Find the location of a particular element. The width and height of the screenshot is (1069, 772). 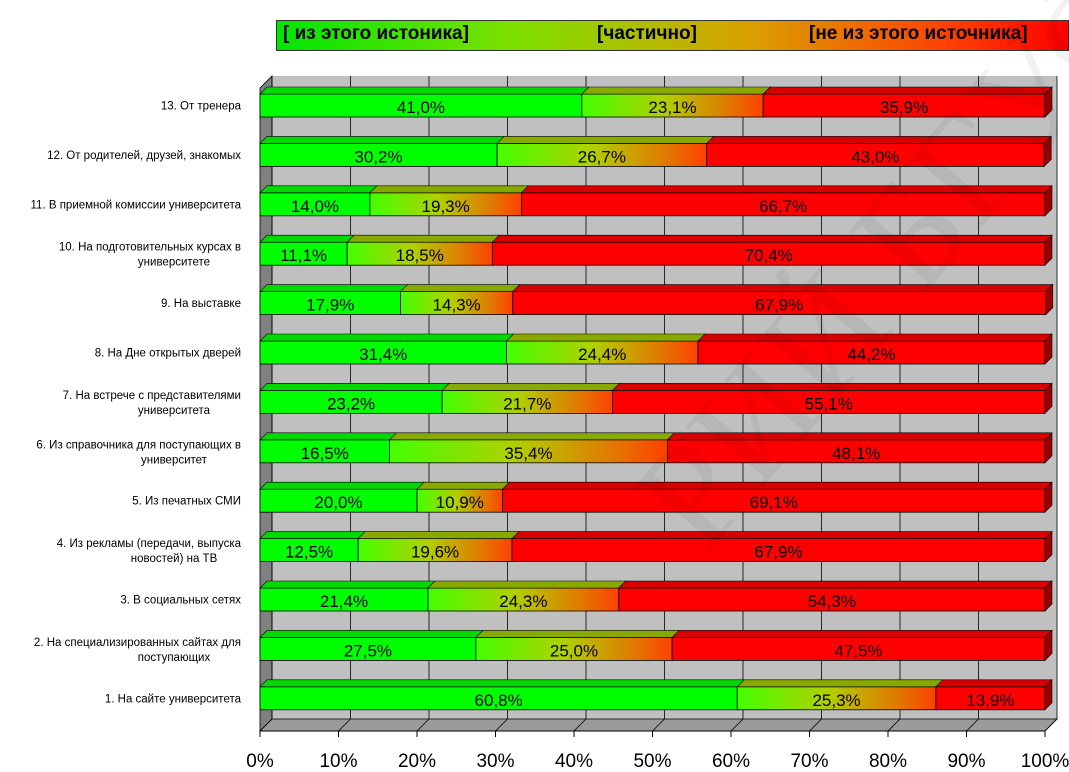

data-label: 41,0% is located at coordinates (421, 107).